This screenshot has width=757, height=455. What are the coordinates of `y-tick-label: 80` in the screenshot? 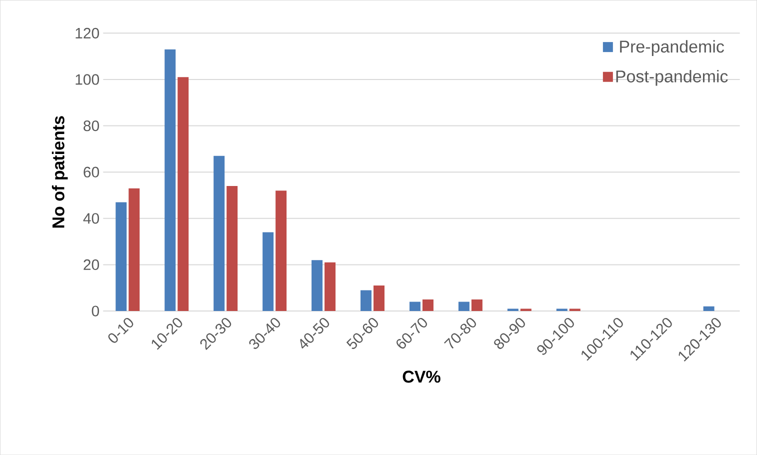 It's located at (92, 126).